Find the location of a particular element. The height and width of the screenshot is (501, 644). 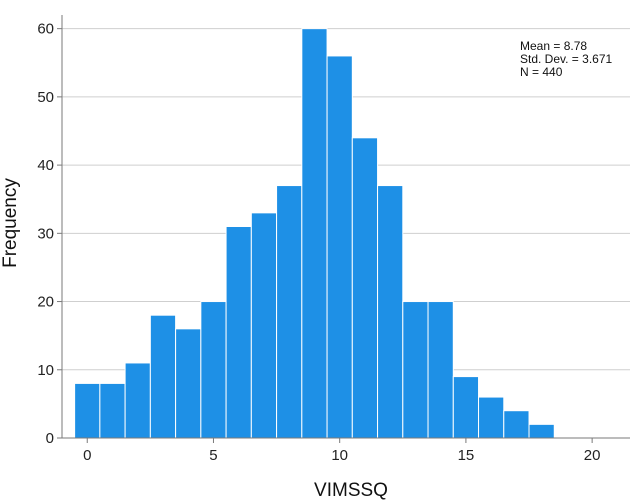

y-tick-label: 0 is located at coordinates (50, 438).